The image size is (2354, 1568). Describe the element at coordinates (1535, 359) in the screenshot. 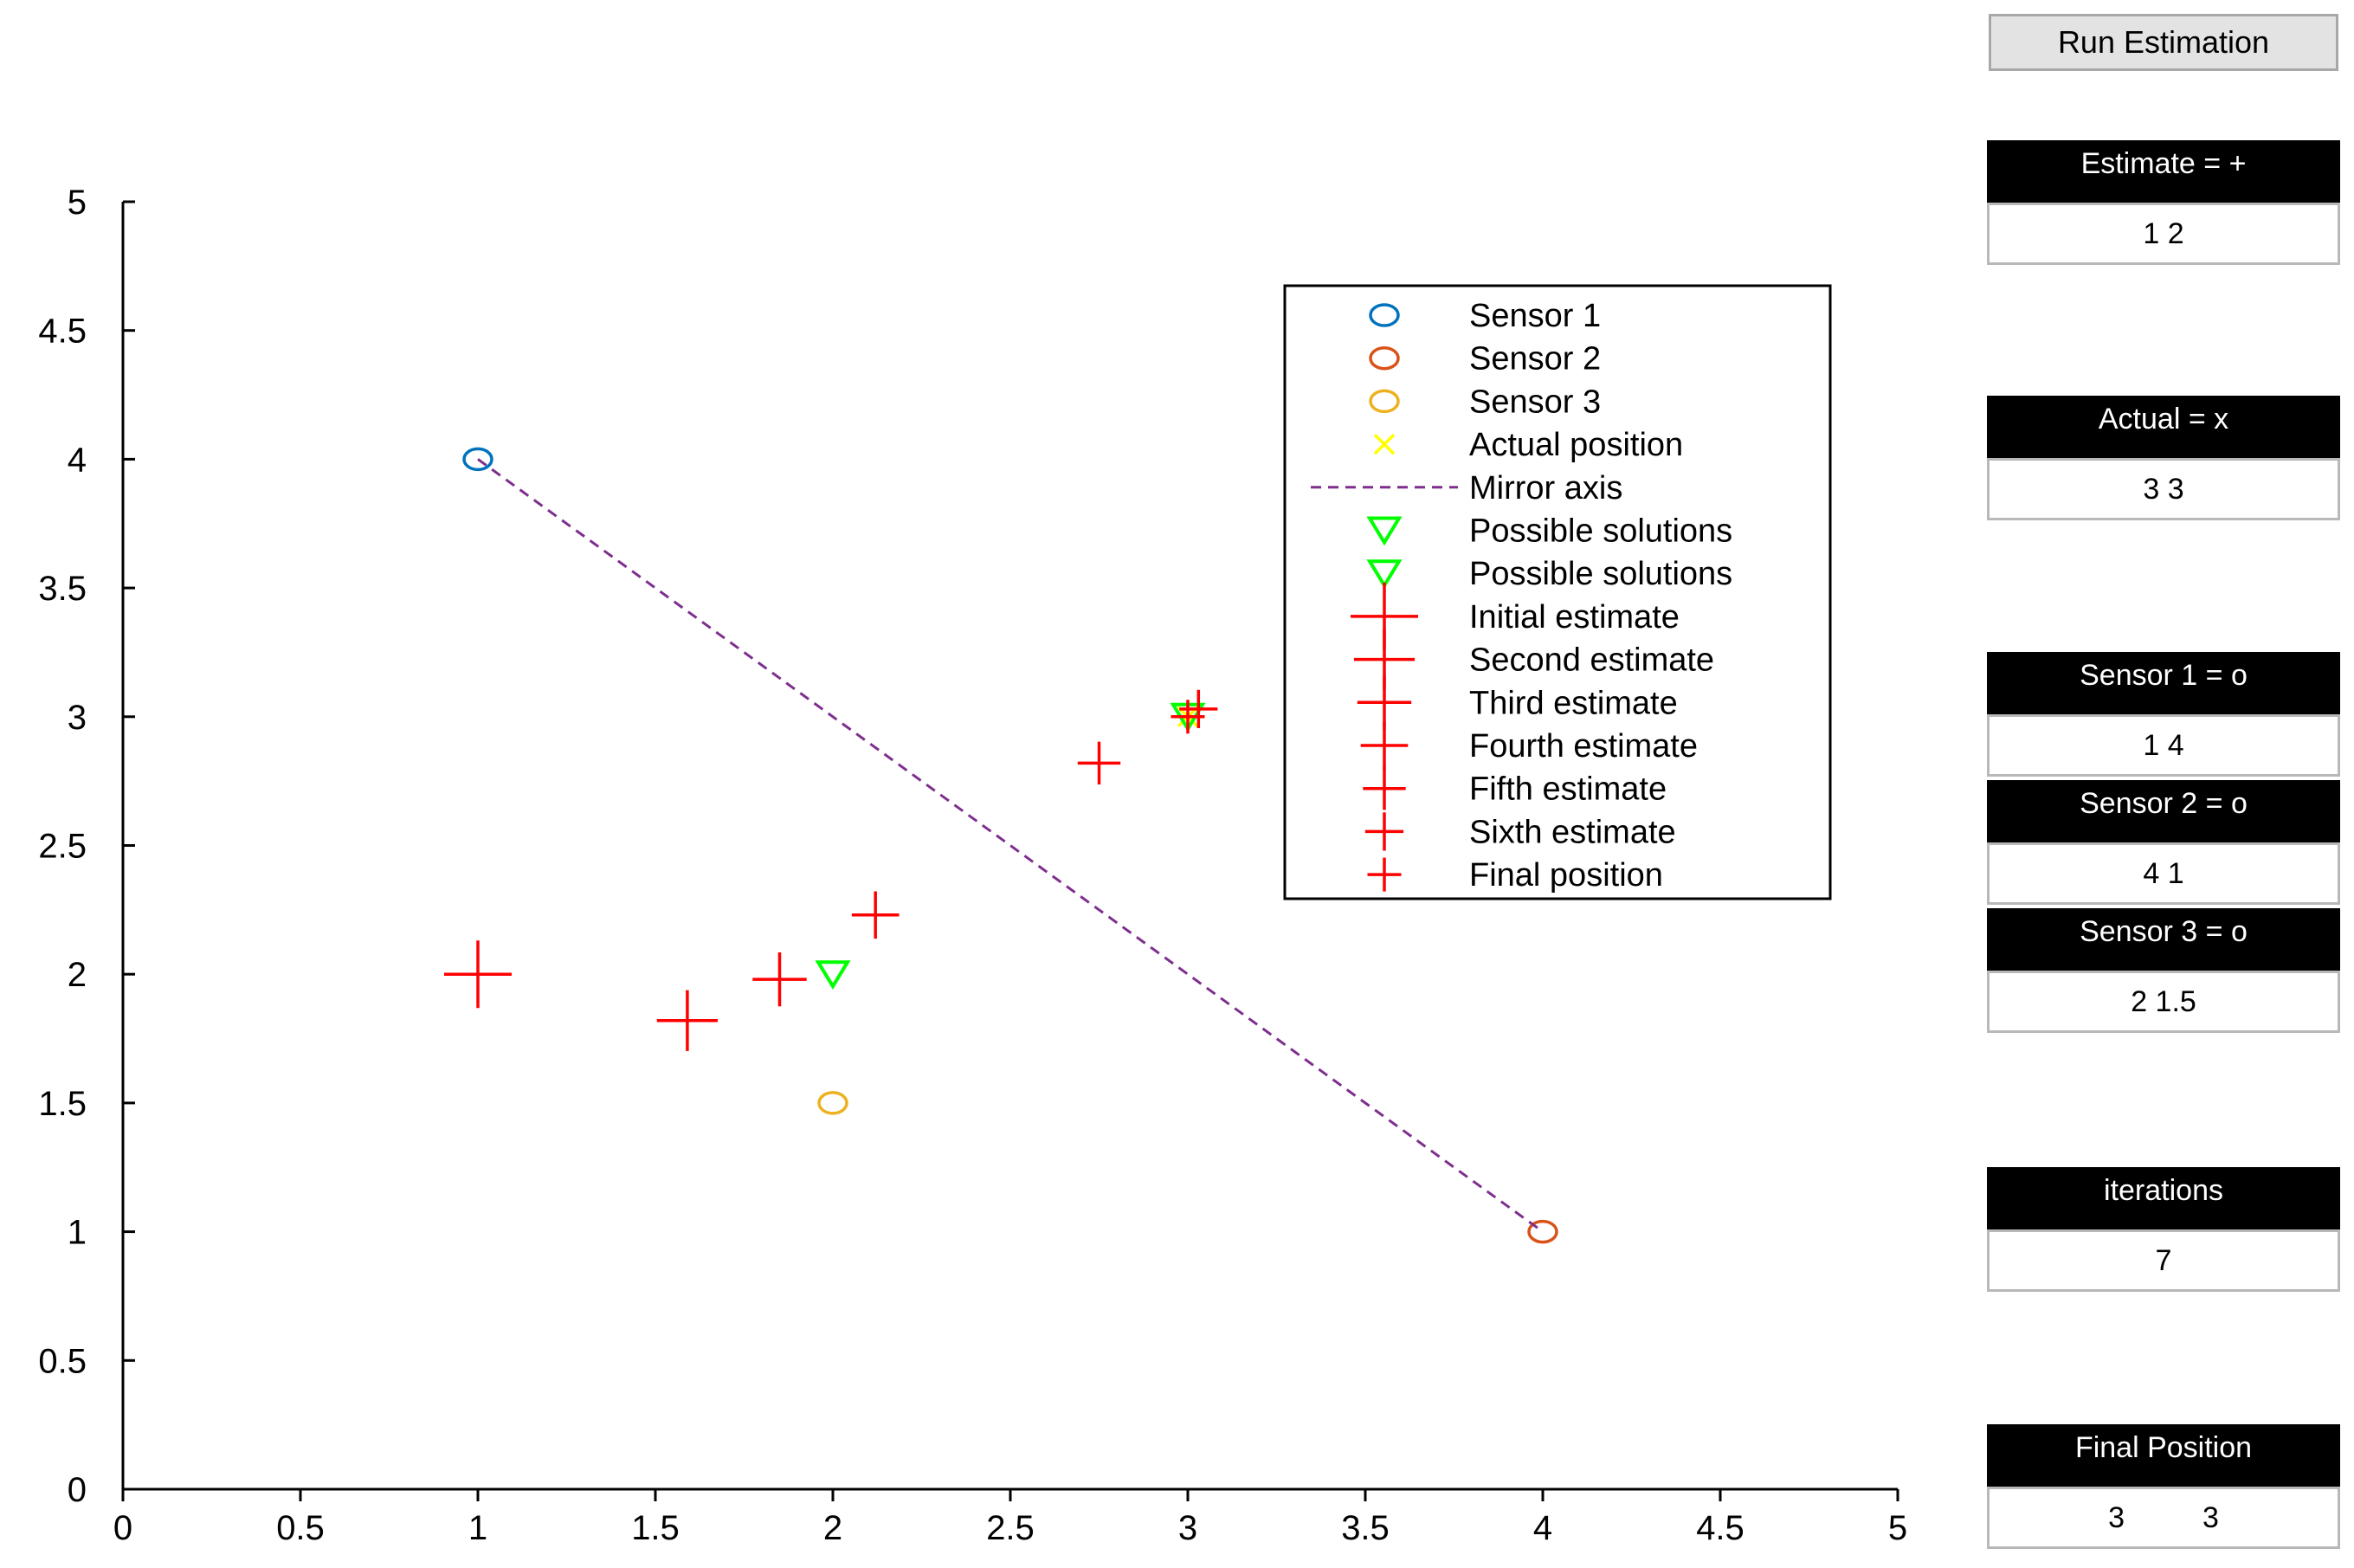

I see `legend-label: Sensor 2` at that location.